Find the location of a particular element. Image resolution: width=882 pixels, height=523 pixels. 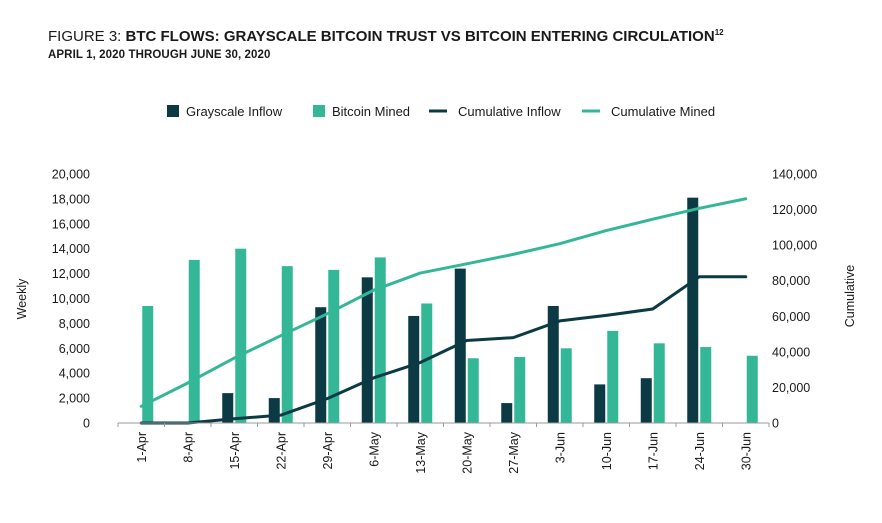

legend-label: Cumulative Mined is located at coordinates (663, 111).